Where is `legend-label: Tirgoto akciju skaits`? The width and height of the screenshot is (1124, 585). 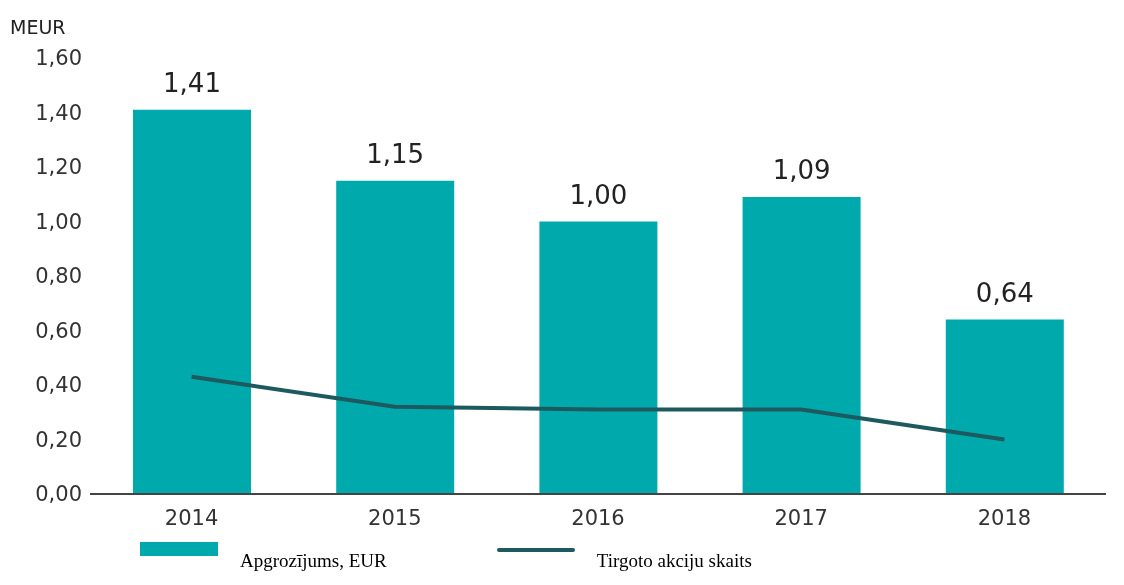
legend-label: Tirgoto akciju skaits is located at coordinates (674, 561).